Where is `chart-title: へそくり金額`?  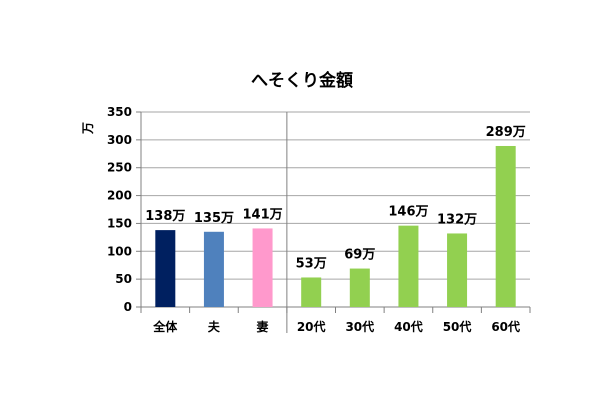 chart-title: へそくり金額 is located at coordinates (302, 80).